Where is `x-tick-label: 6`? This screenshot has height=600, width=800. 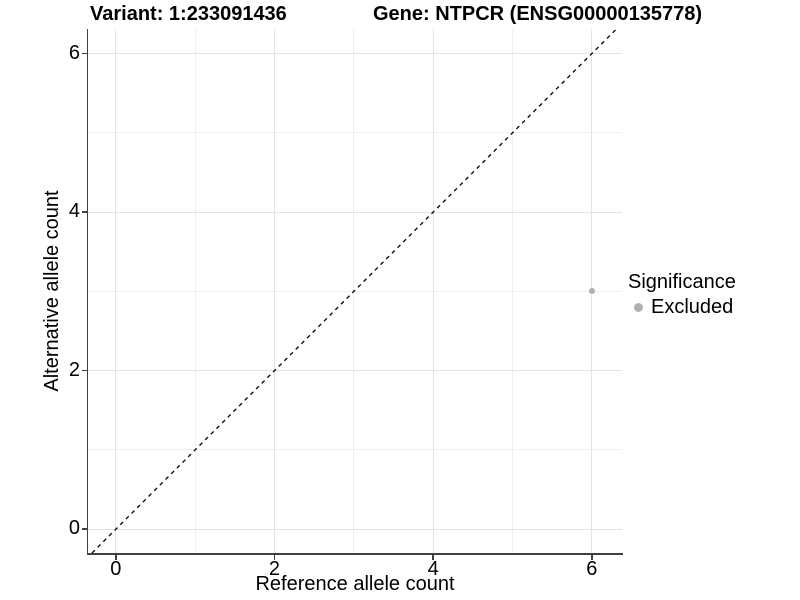
x-tick-label: 6 is located at coordinates (592, 569).